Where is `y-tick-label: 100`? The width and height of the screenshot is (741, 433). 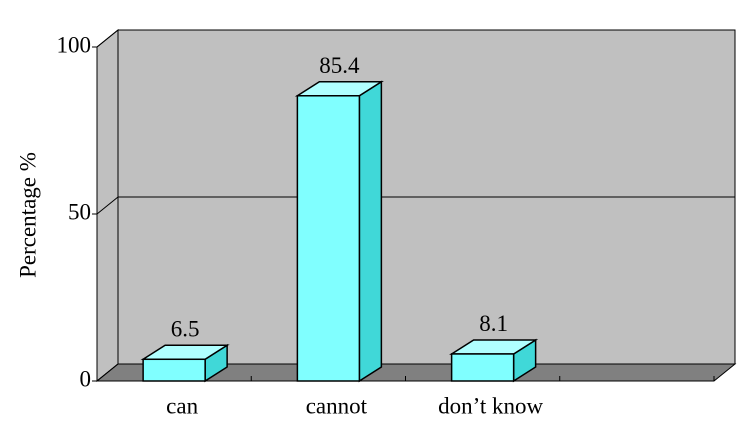 y-tick-label: 100 is located at coordinates (74, 44).